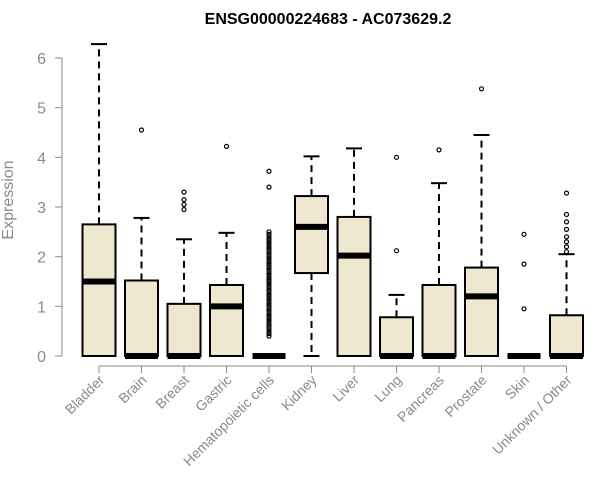 This screenshot has height=500, width=600. Describe the element at coordinates (41, 208) in the screenshot. I see `y-tick-label: 3` at that location.